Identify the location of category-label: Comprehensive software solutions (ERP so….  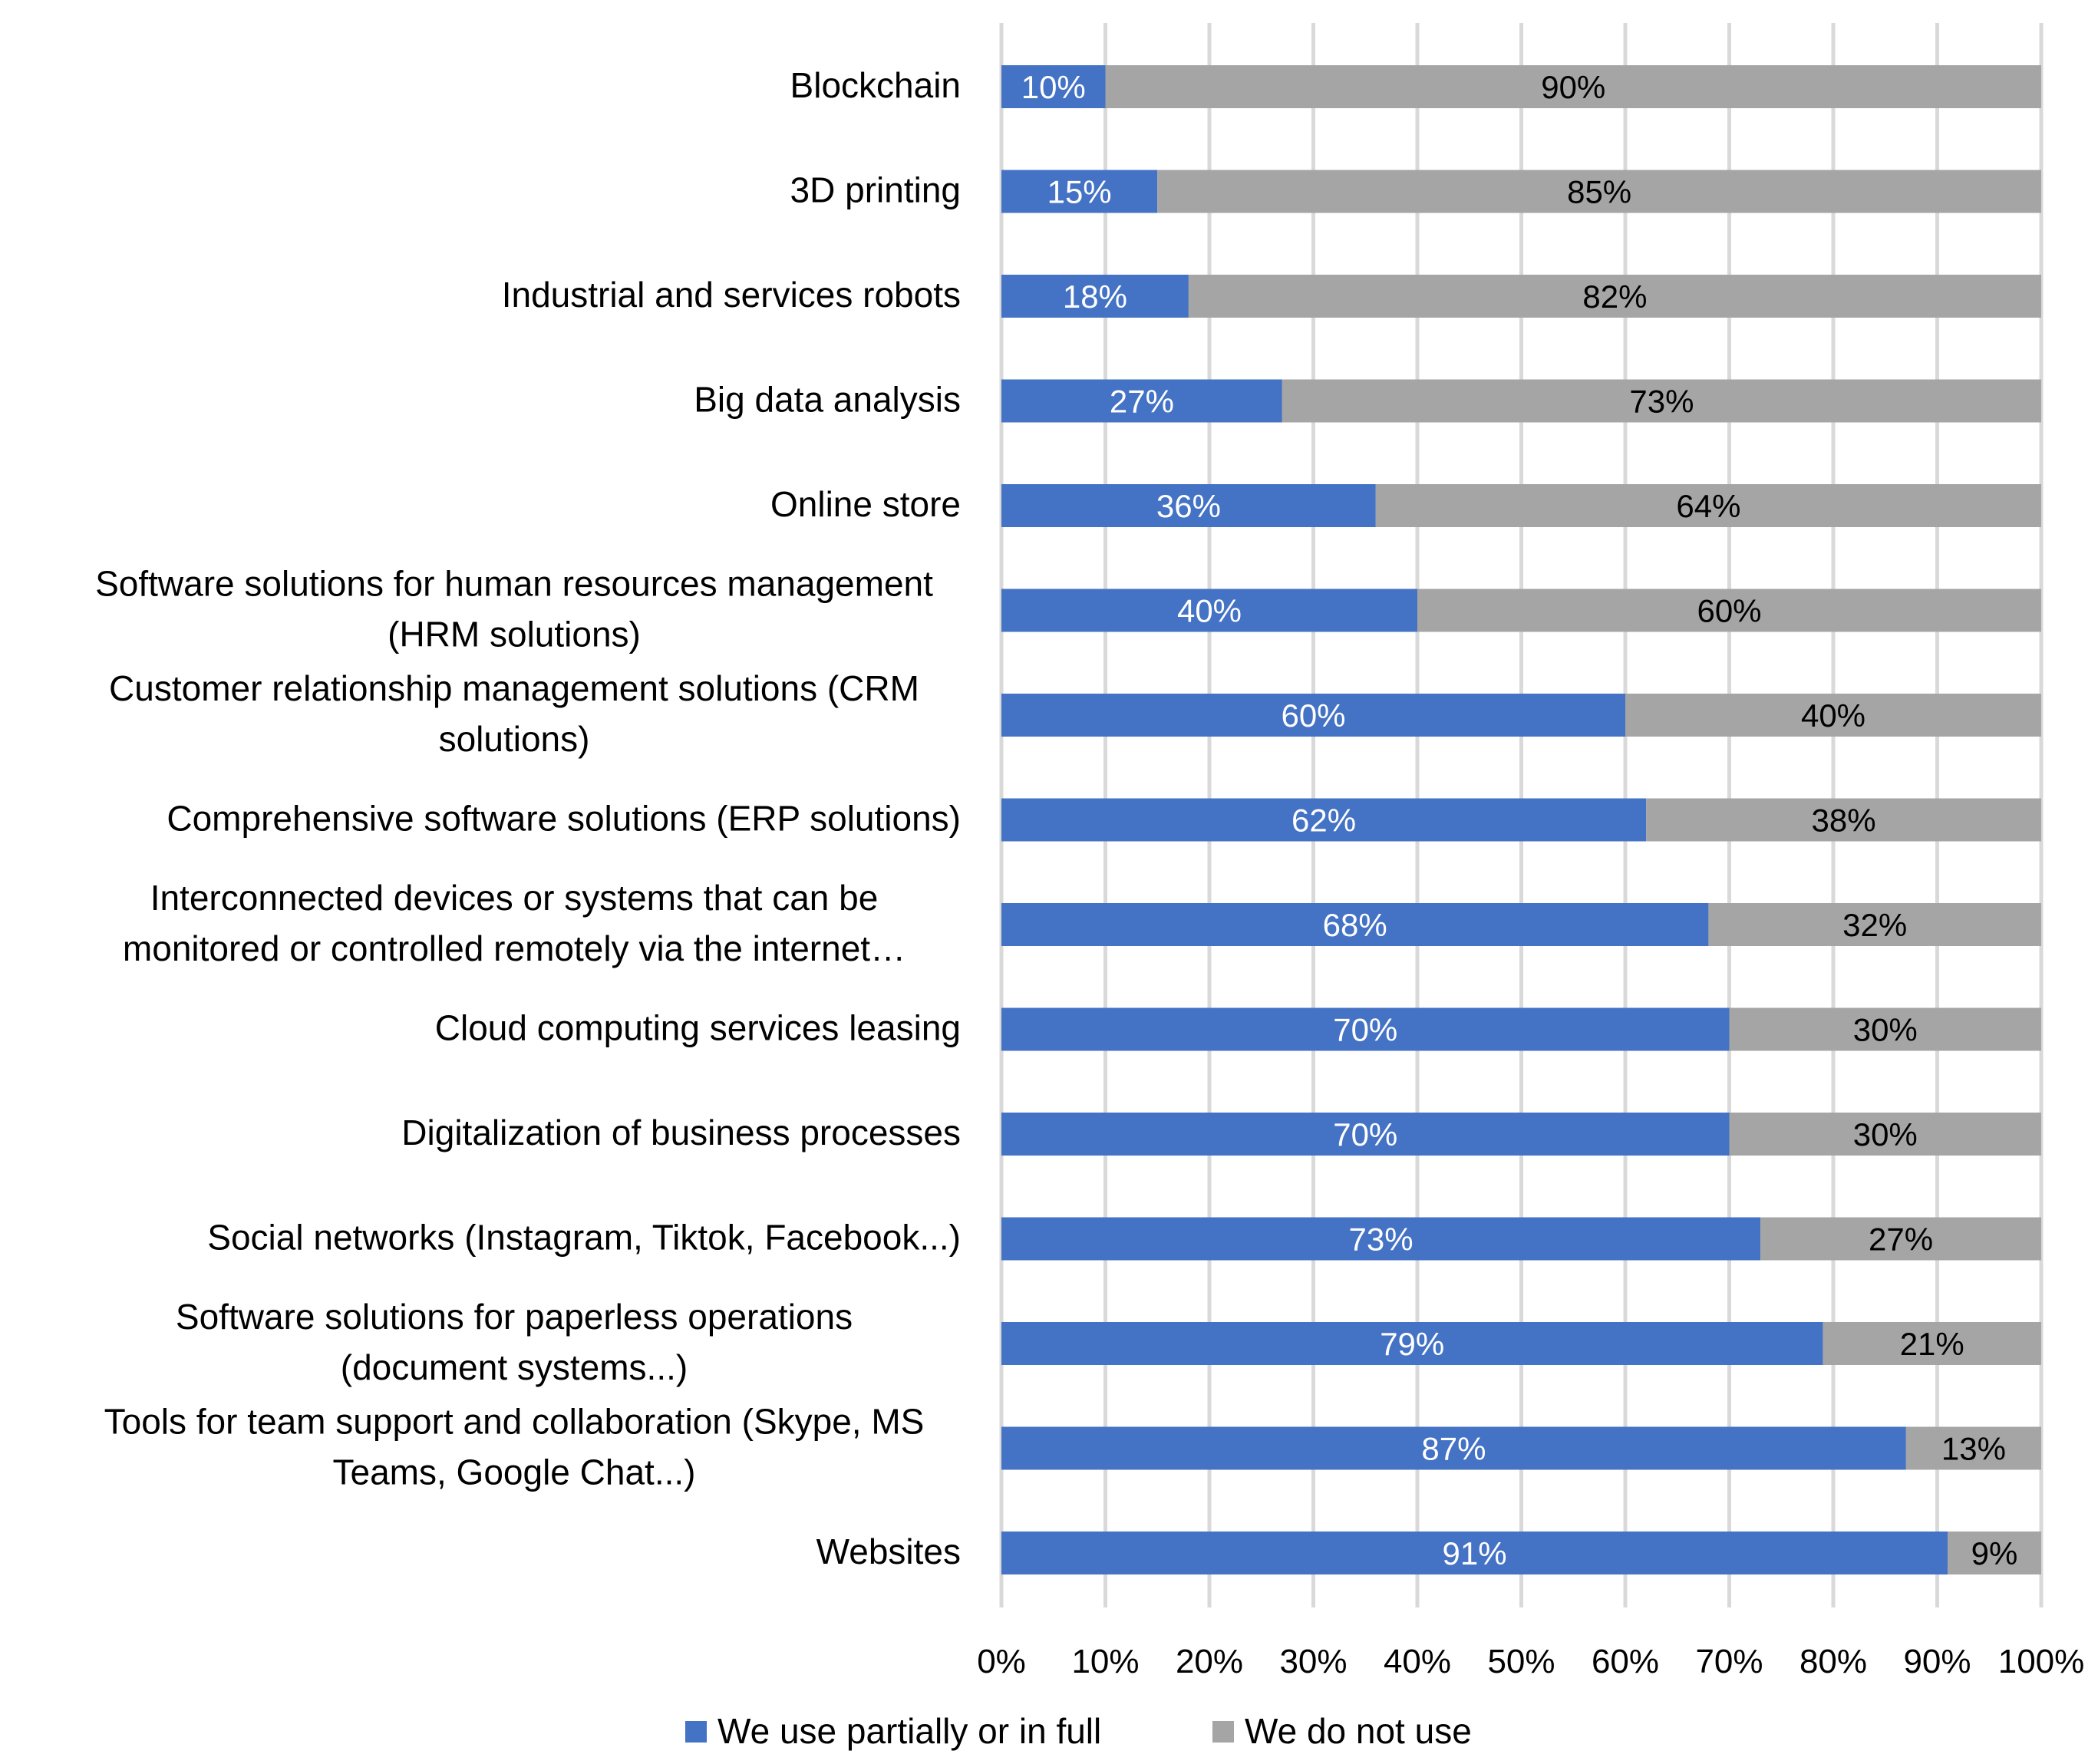
(564, 819).